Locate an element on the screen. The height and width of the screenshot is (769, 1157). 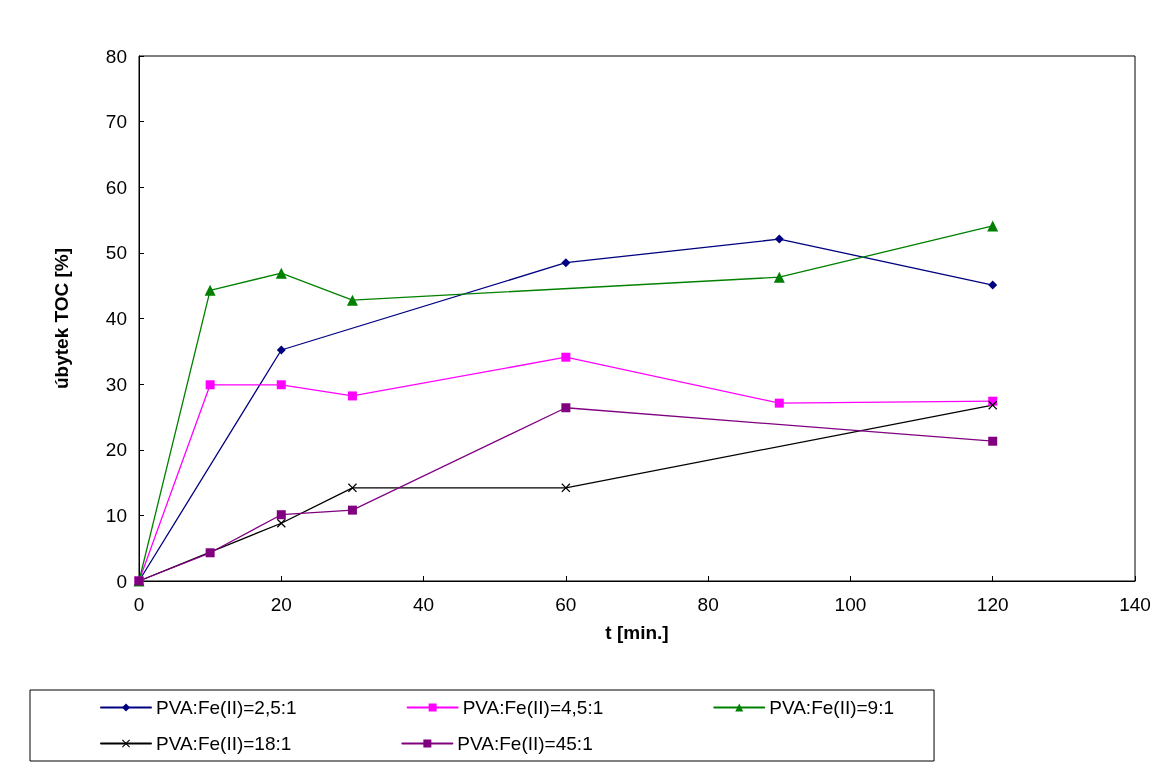
legend-label: PVA:Fe(II)=18:1 is located at coordinates (224, 743).